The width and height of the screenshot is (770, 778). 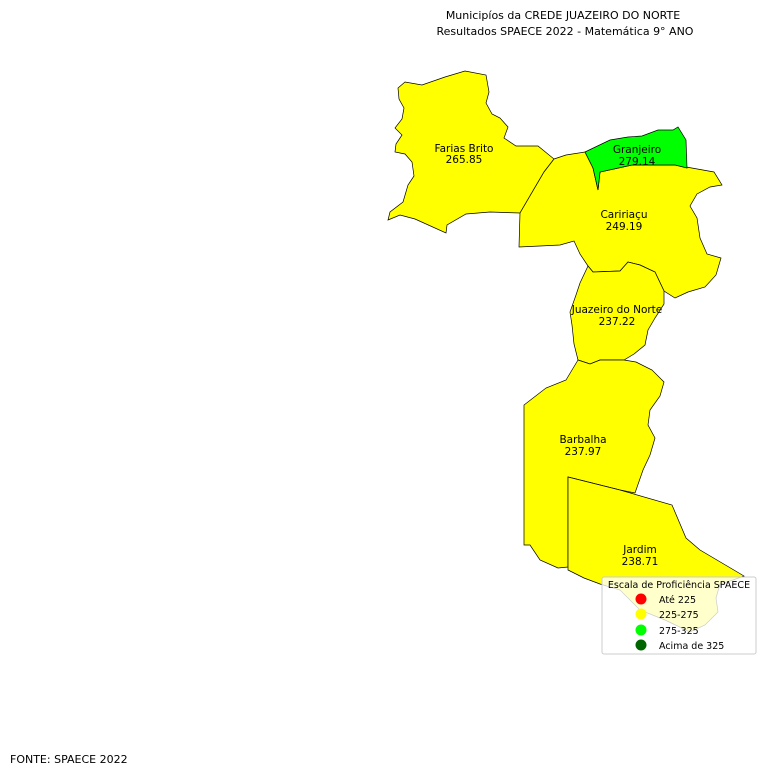 I want to click on map-title-line1: Municipíos da CREDE JUAZEIRO DO NORTE, so click(x=563, y=15).